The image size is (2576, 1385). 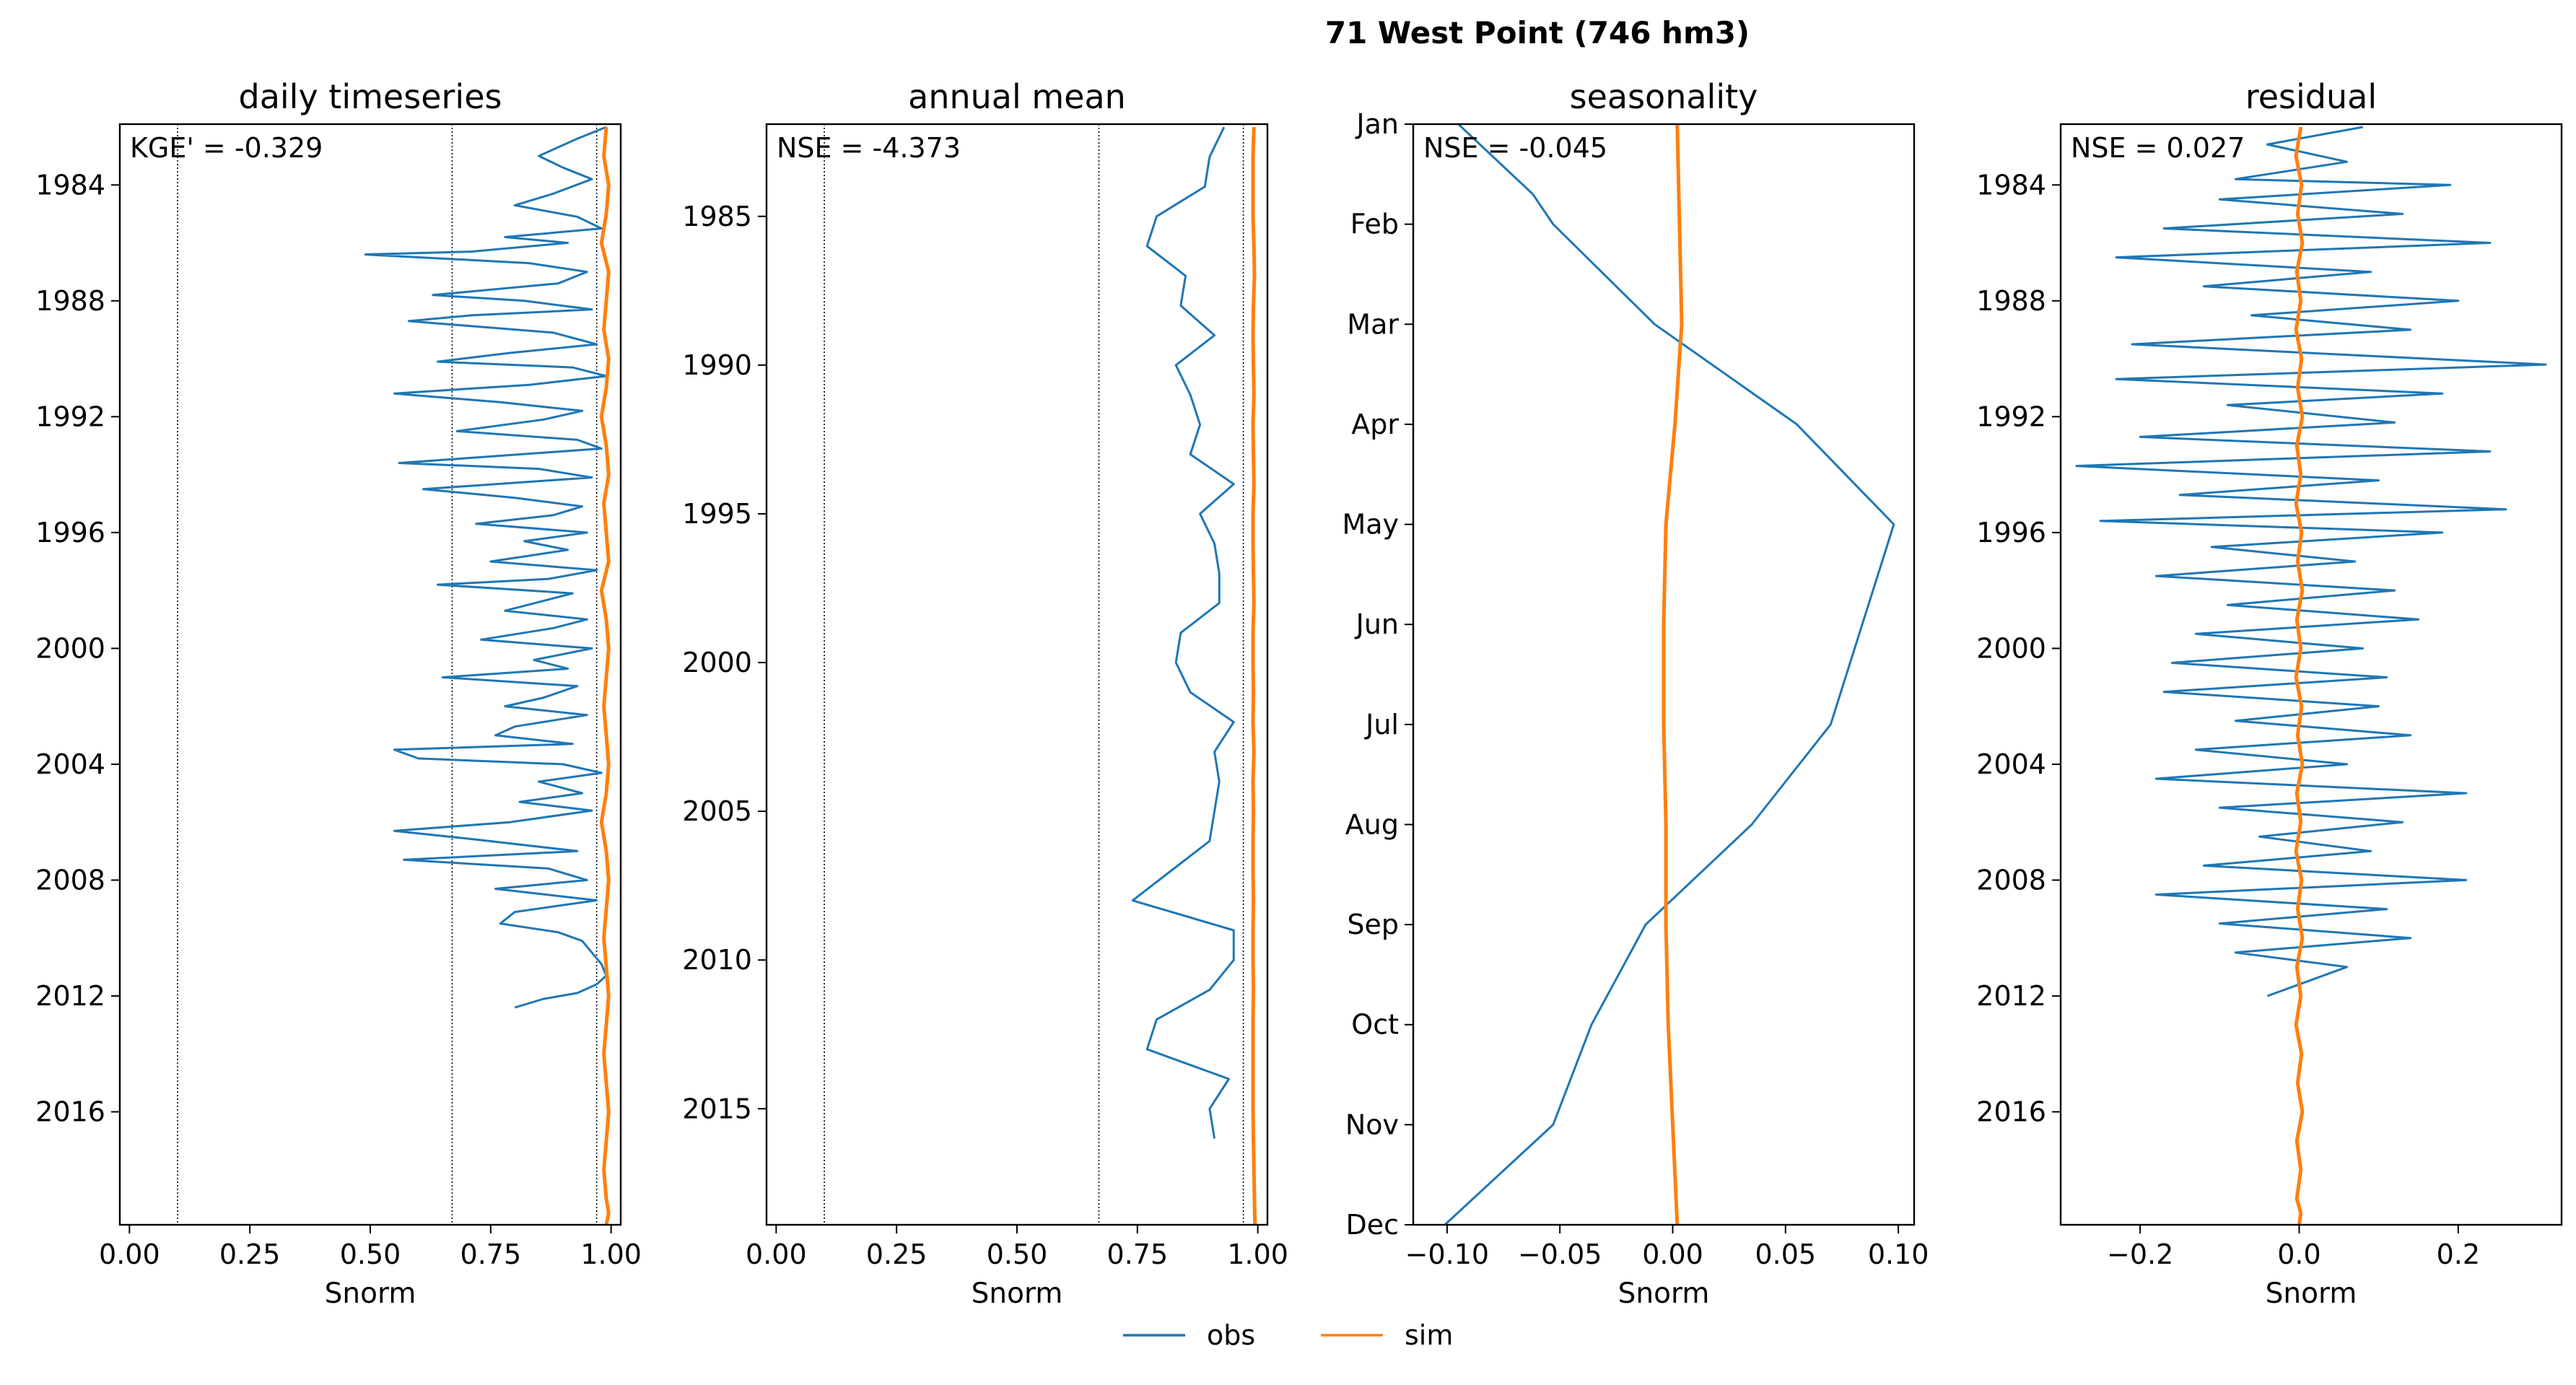 I want to click on legend-obs-label: obs, so click(x=1231, y=1335).